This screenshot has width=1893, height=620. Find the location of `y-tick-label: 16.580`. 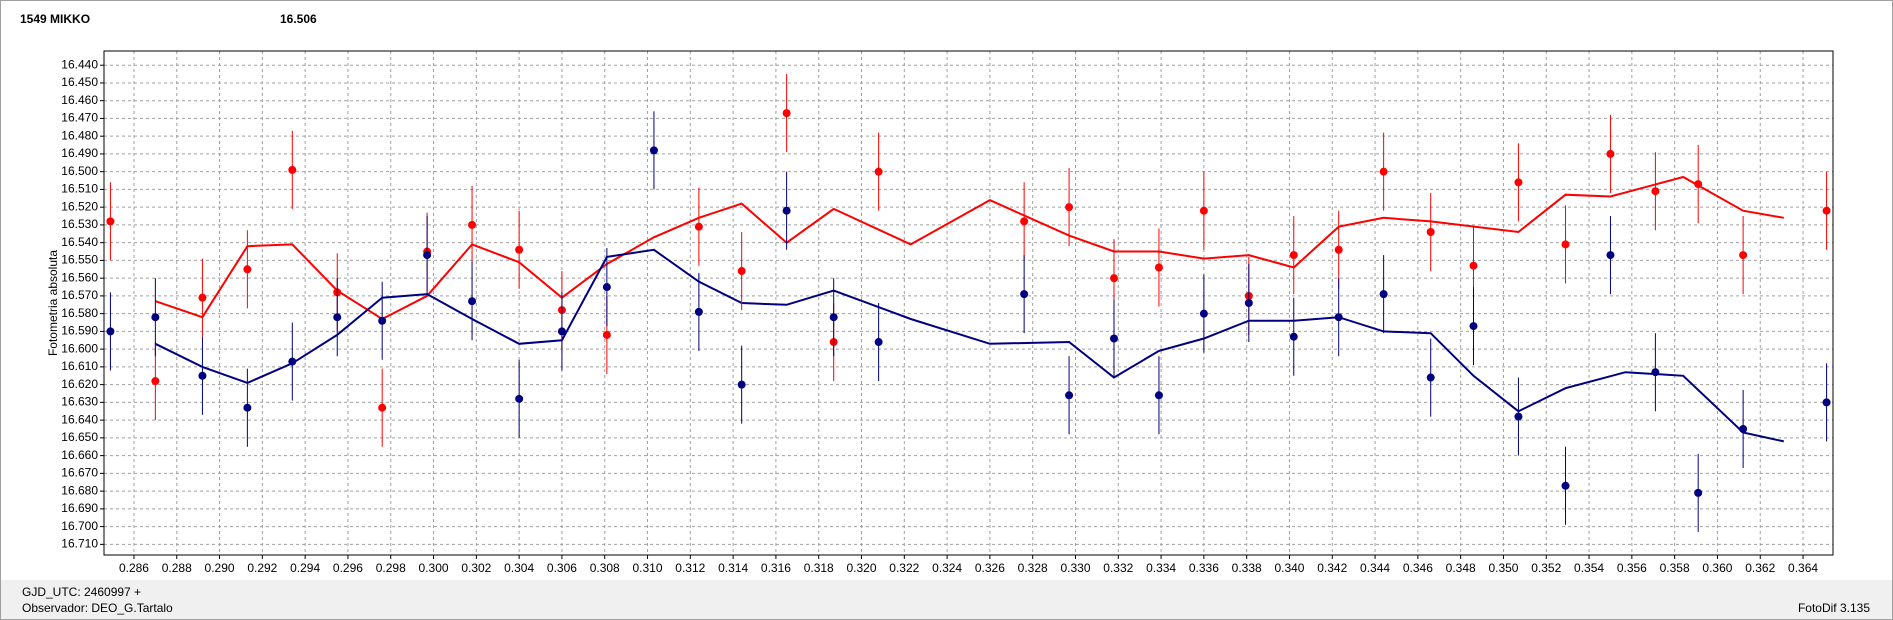

y-tick-label: 16.580 is located at coordinates (79, 313).